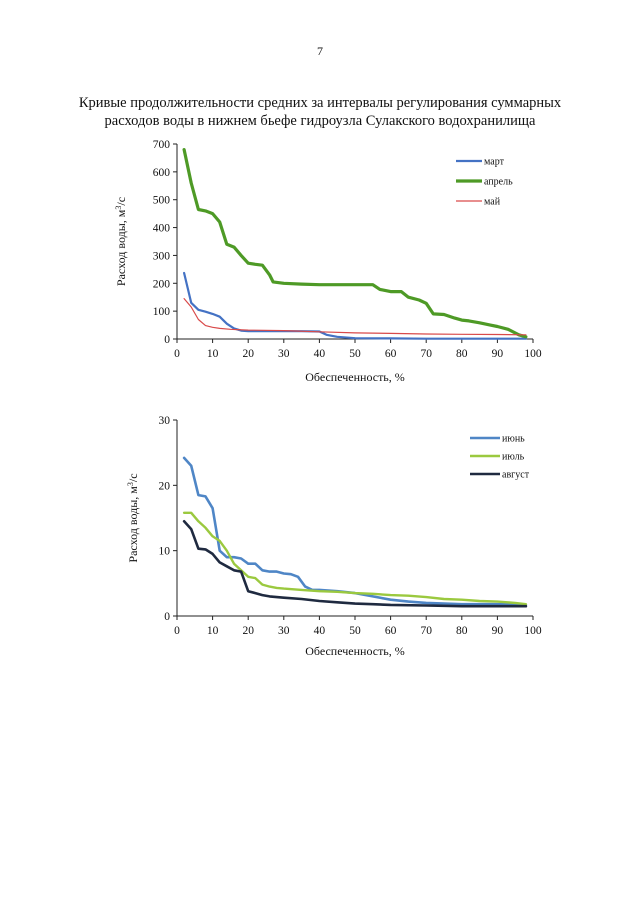 The width and height of the screenshot is (640, 906). What do you see at coordinates (492, 202) in the screenshot?
I see `legend-label: май` at bounding box center [492, 202].